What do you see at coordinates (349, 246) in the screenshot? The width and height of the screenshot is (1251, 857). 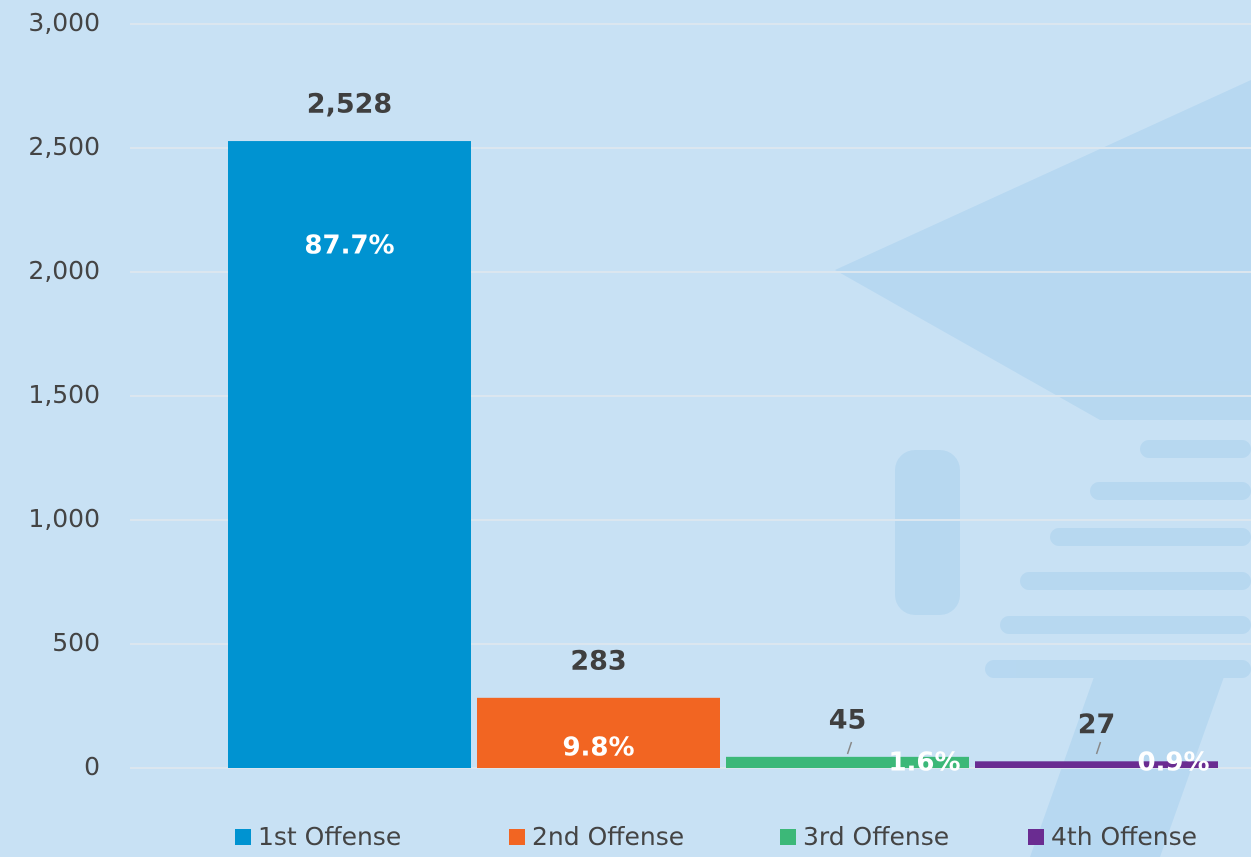 I see `share-label: 87.7%` at bounding box center [349, 246].